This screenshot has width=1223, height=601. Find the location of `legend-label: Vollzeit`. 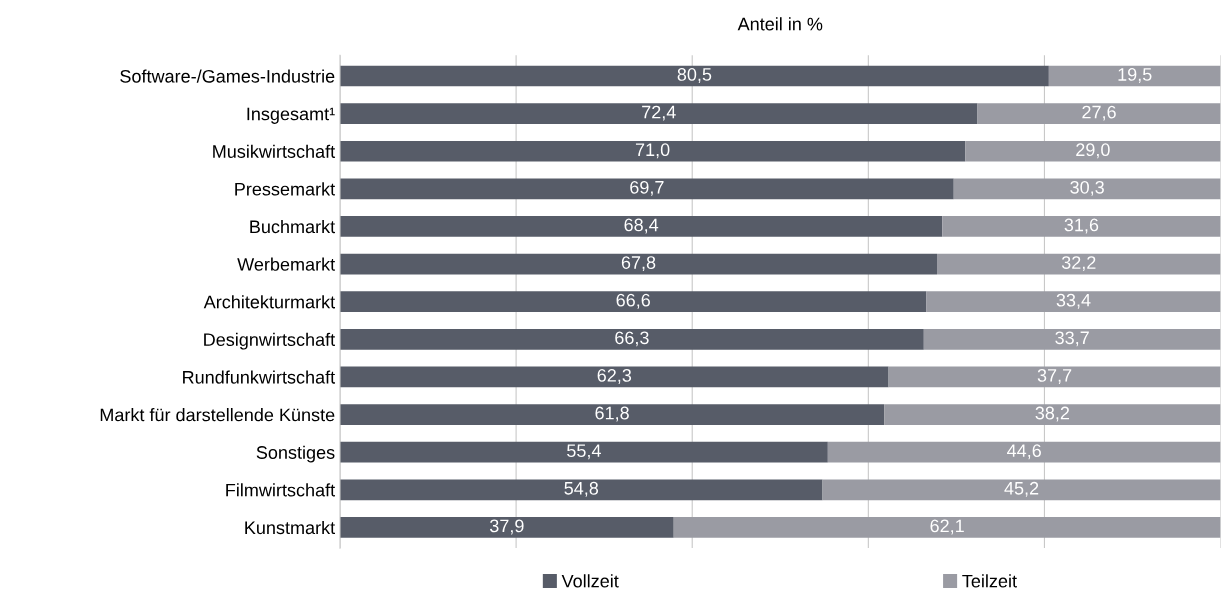

legend-label: Vollzeit is located at coordinates (590, 581).